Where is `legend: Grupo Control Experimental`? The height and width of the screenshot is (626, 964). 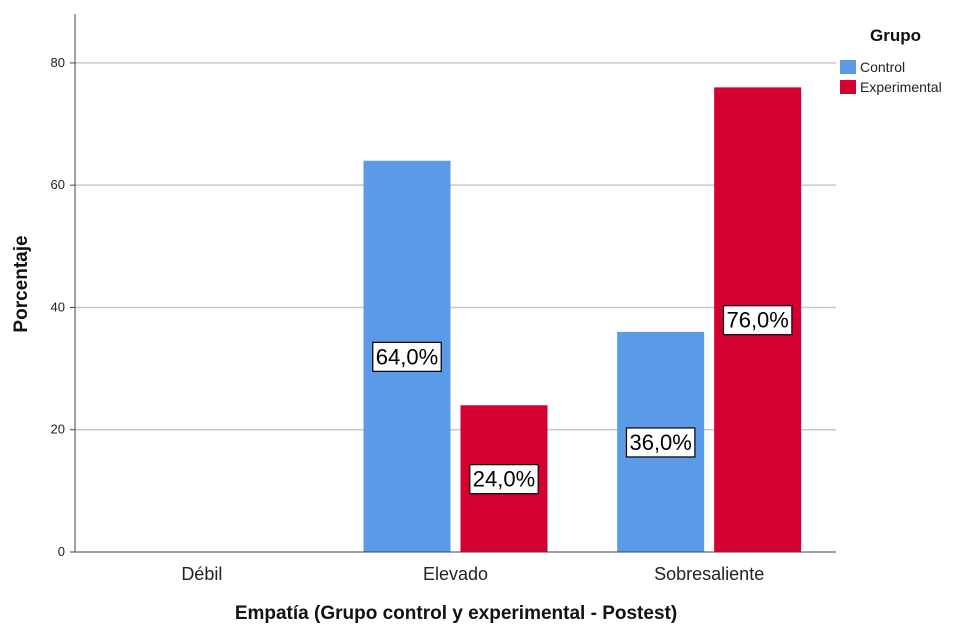
legend: Grupo Control Experimental is located at coordinates (891, 60).